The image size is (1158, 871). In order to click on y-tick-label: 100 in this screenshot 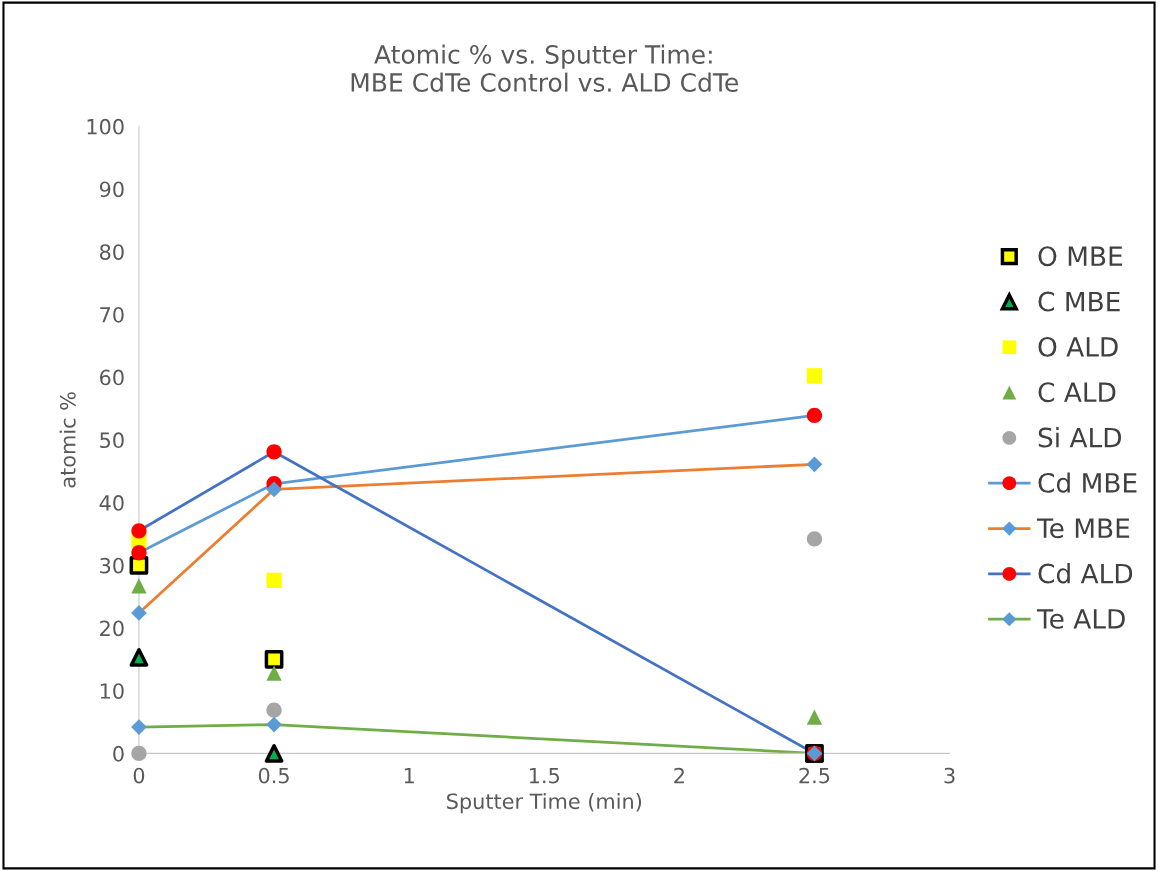, I will do `click(105, 126)`.